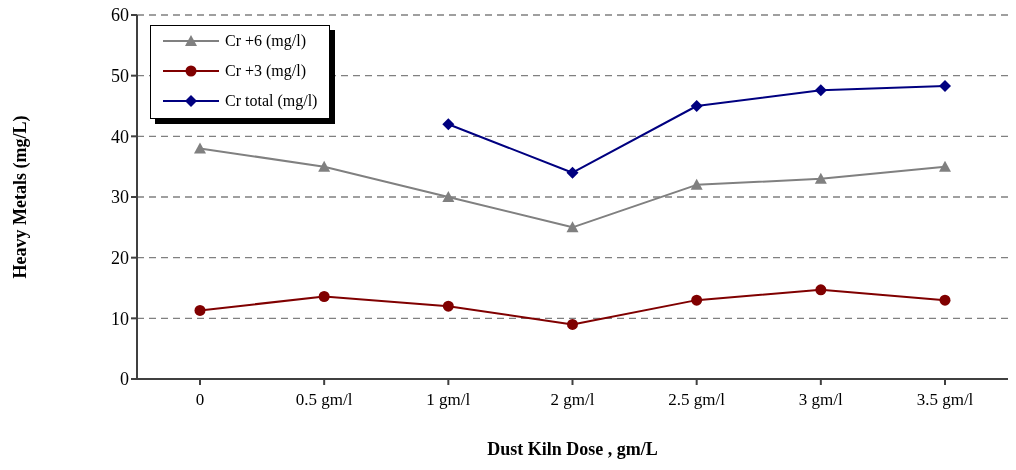 The width and height of the screenshot is (1016, 470). Describe the element at coordinates (448, 400) in the screenshot. I see `x-tick-label: 1 gm/l` at that location.